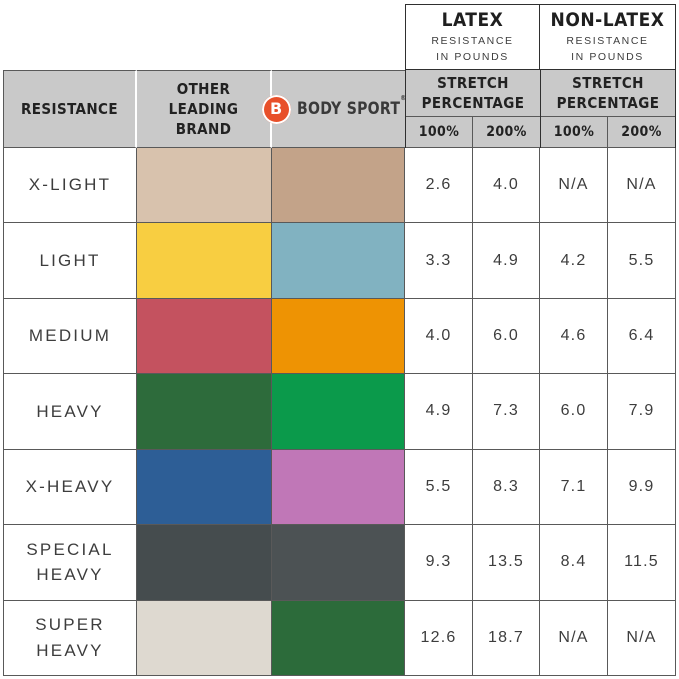 The width and height of the screenshot is (679, 679). I want to click on non-latex-subtitle: RESISTANCE IN POUNDS, so click(607, 49).